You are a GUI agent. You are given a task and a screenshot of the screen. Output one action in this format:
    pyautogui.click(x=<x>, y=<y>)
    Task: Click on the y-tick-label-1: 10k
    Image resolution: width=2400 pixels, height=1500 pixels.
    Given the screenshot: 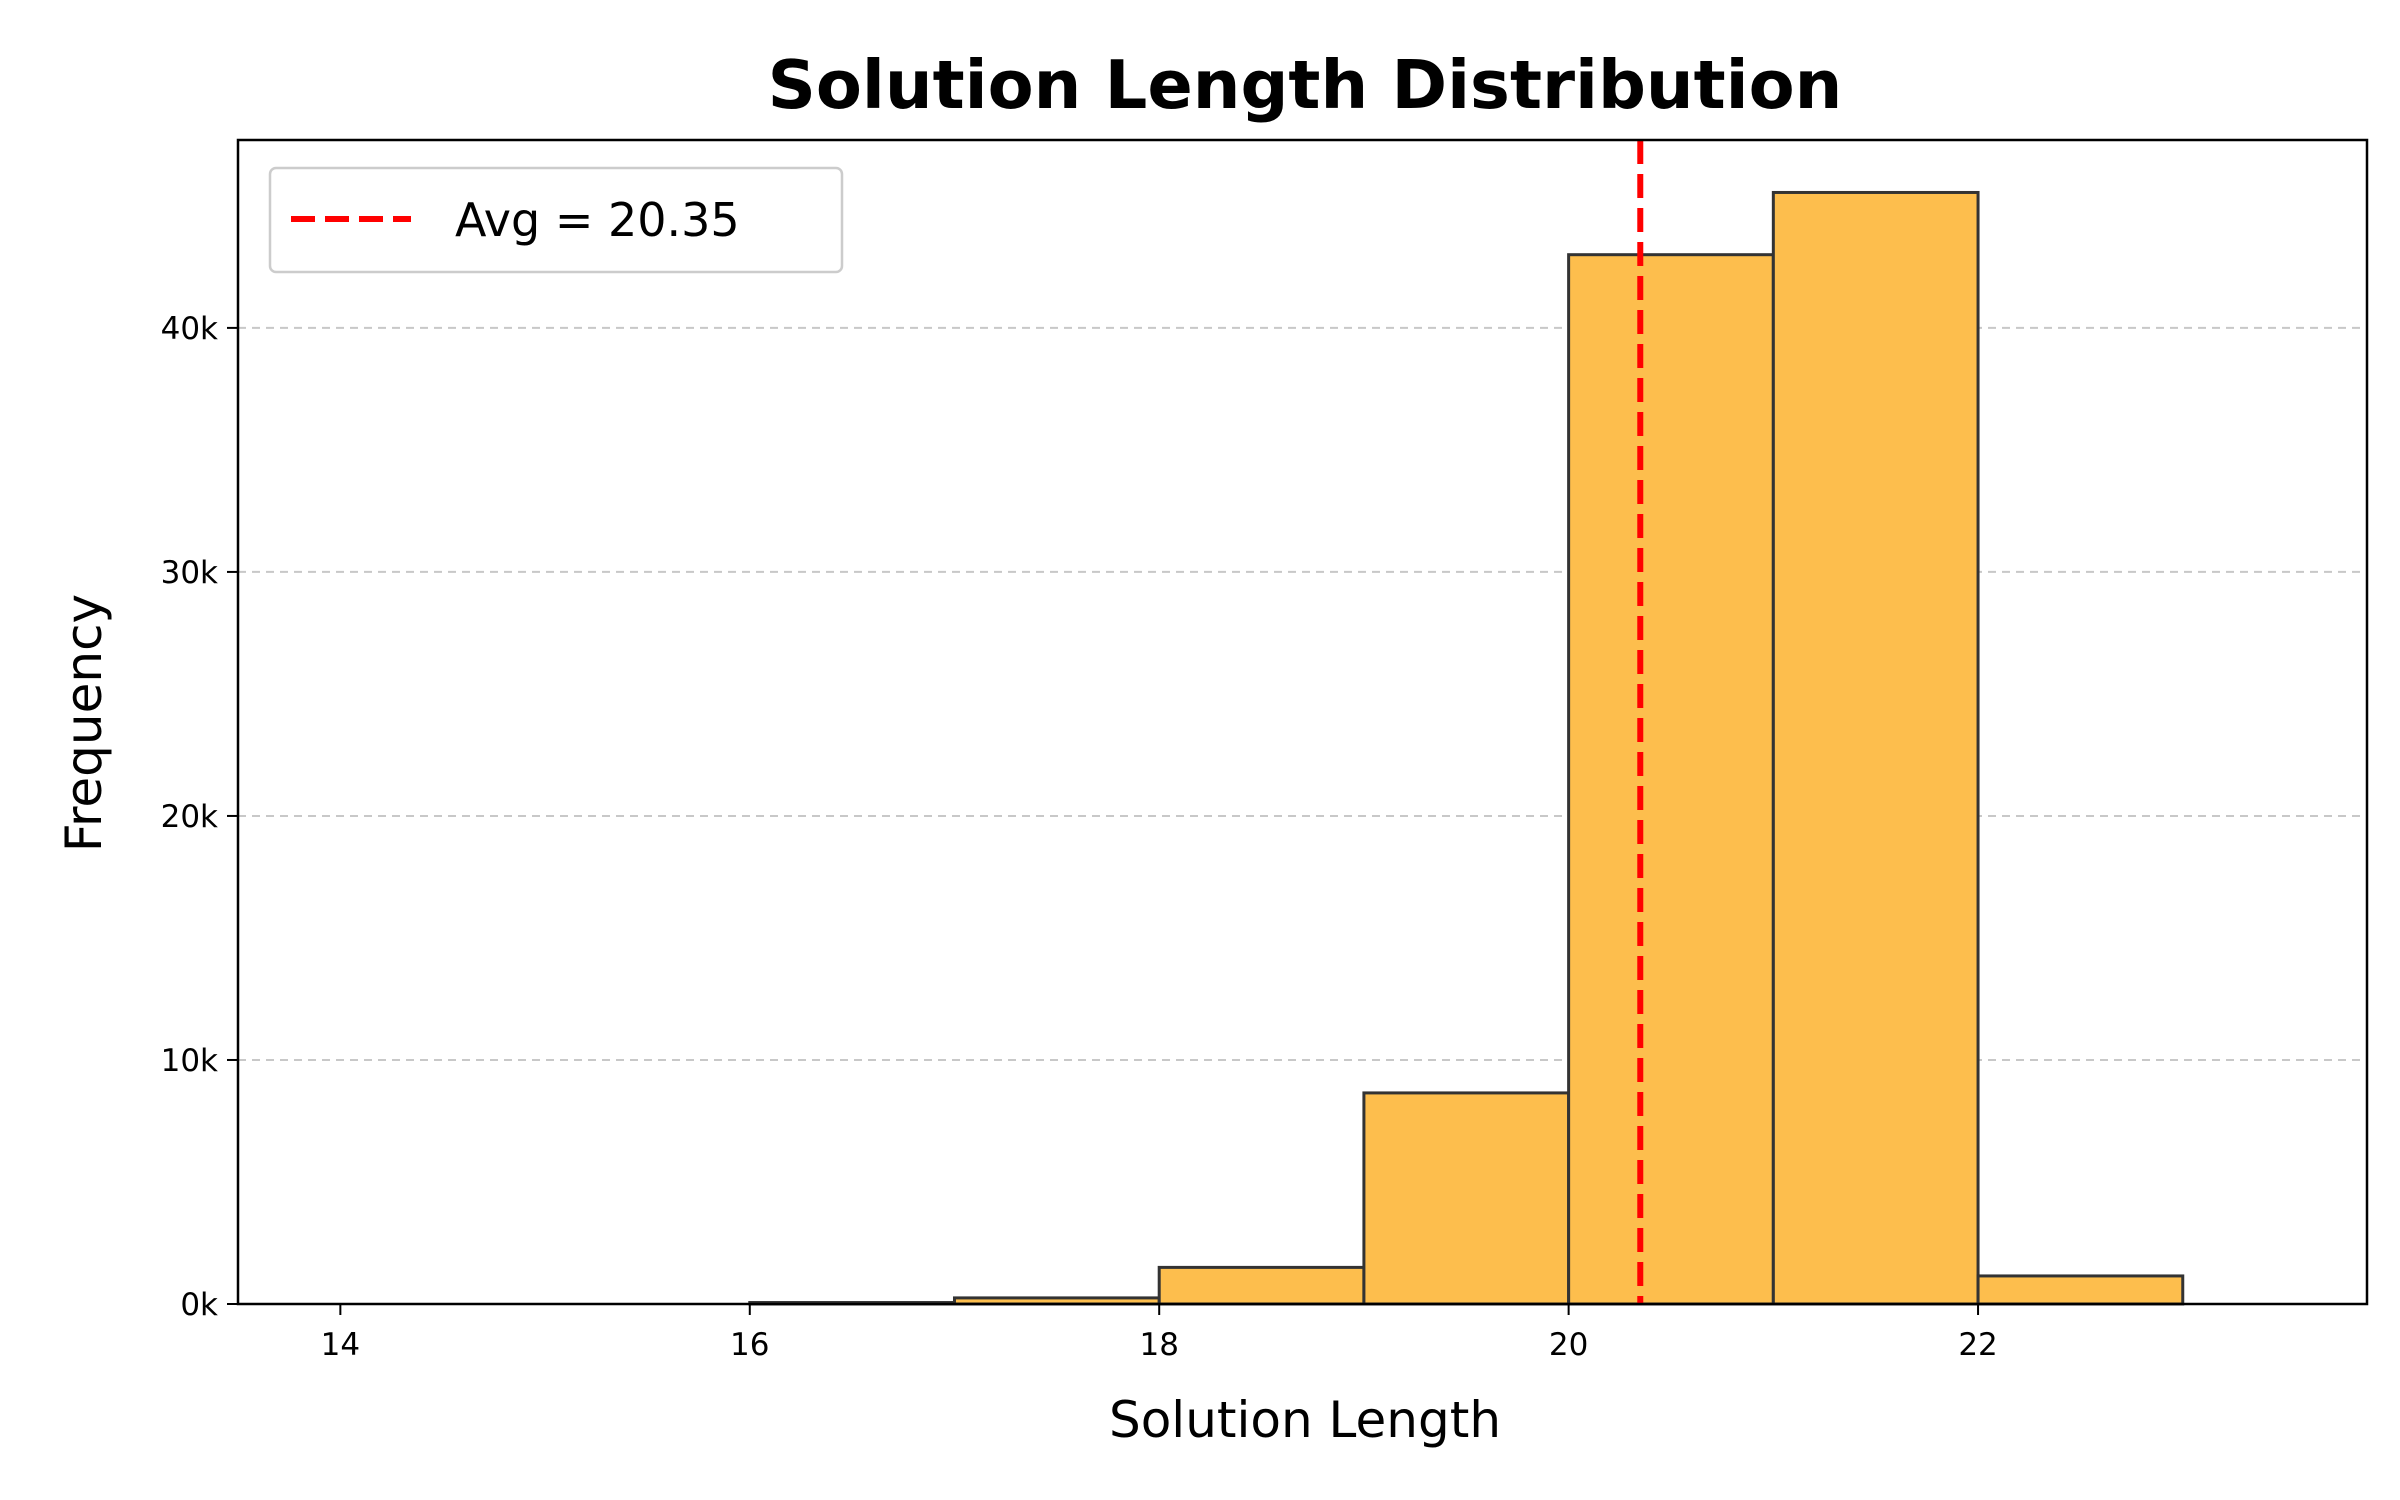 What is the action you would take?
    pyautogui.click(x=189, y=1061)
    